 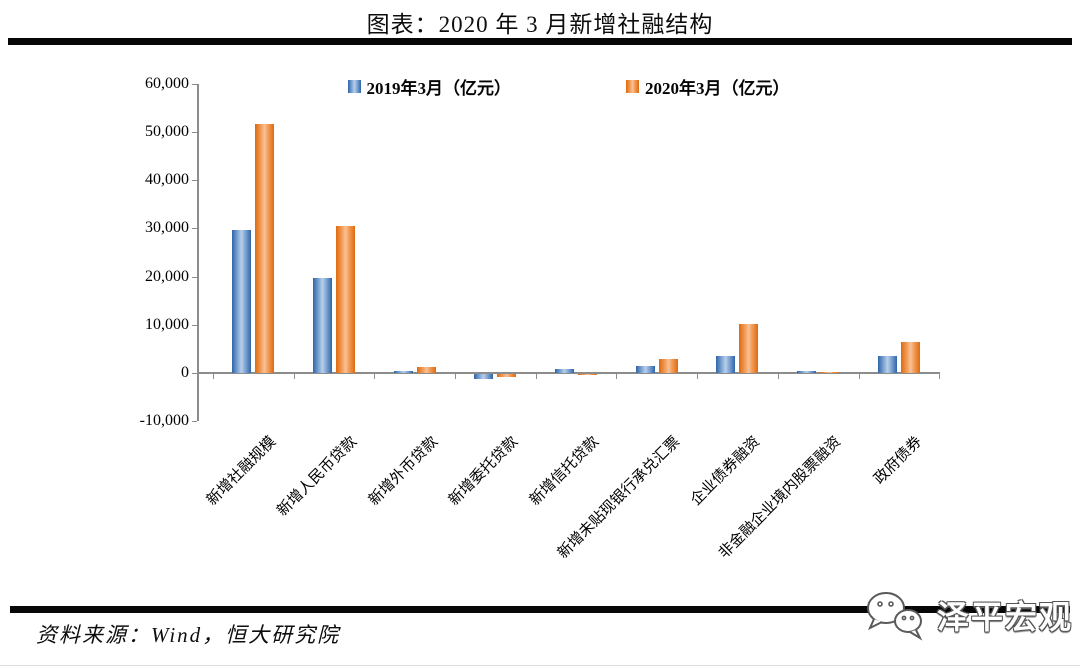 I want to click on category-label-6: 企业债券融资, so click(x=726, y=471).